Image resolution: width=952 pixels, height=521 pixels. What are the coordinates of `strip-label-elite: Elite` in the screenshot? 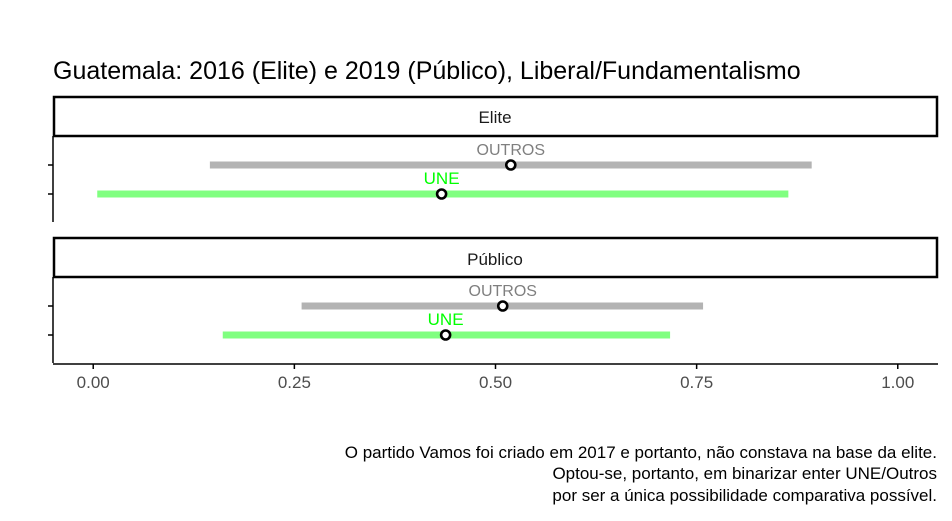 It's located at (494, 117).